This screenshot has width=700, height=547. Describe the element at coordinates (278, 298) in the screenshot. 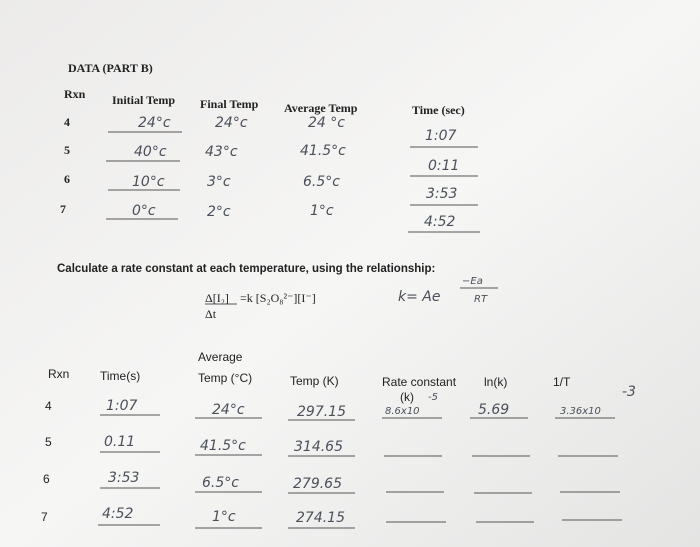

I see `formula-rest: =k [S₂O₈²⁻][I⁻]` at that location.